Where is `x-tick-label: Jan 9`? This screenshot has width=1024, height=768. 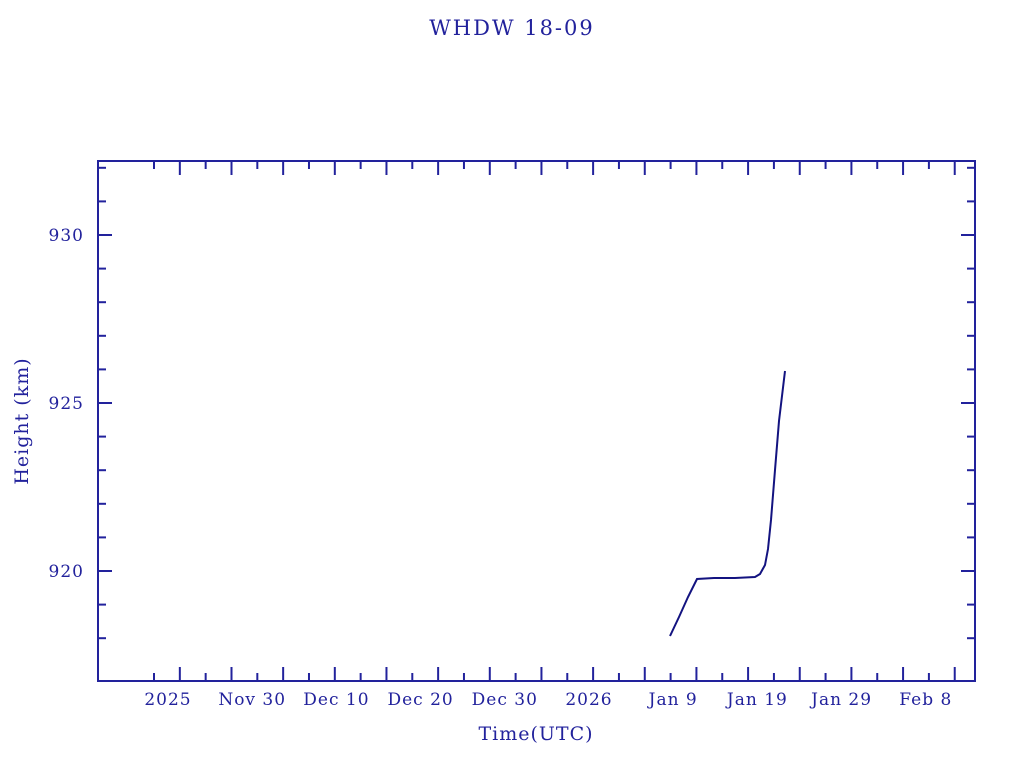 x-tick-label: Jan 9 is located at coordinates (672, 700).